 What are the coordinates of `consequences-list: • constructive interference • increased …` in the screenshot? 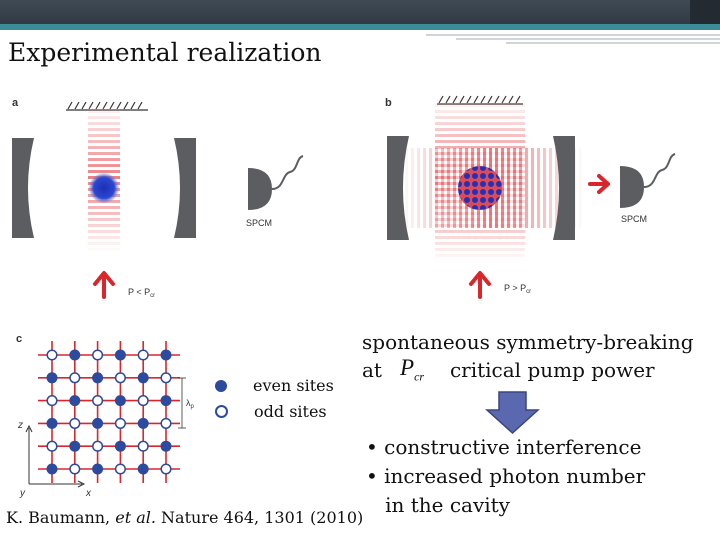 It's located at (505, 476).